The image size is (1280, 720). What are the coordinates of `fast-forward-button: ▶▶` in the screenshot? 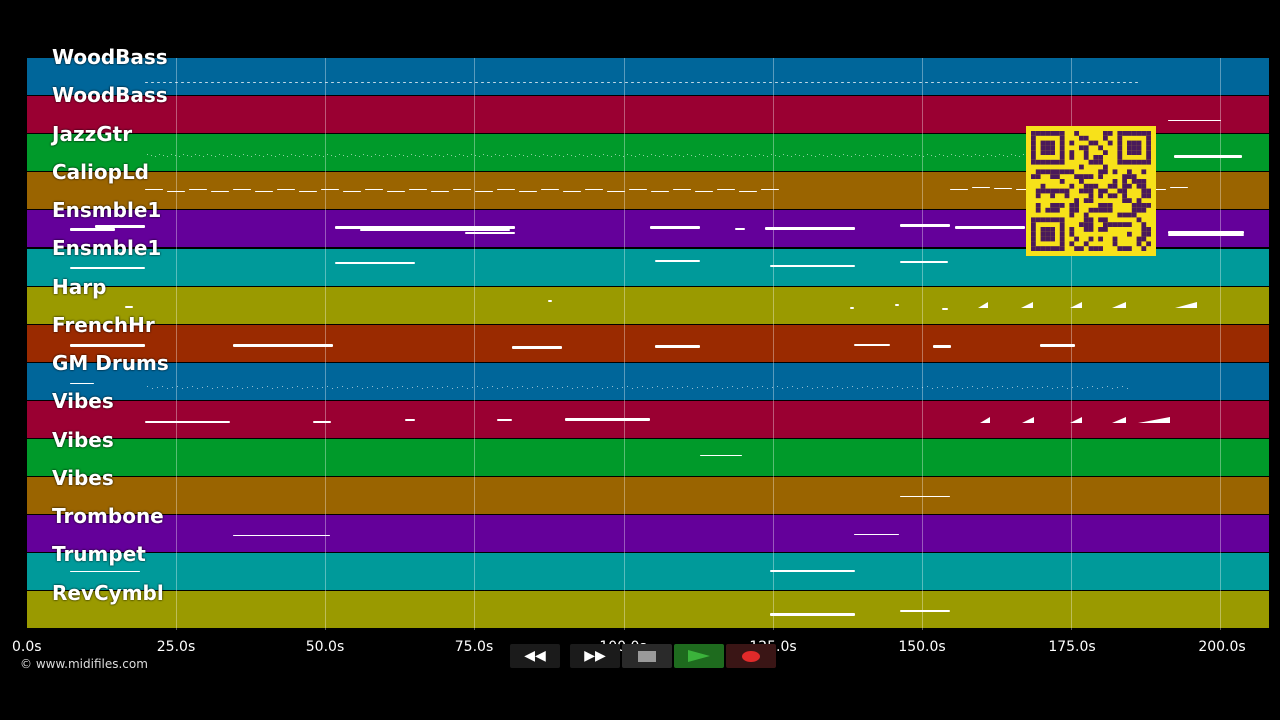 It's located at (595, 656).